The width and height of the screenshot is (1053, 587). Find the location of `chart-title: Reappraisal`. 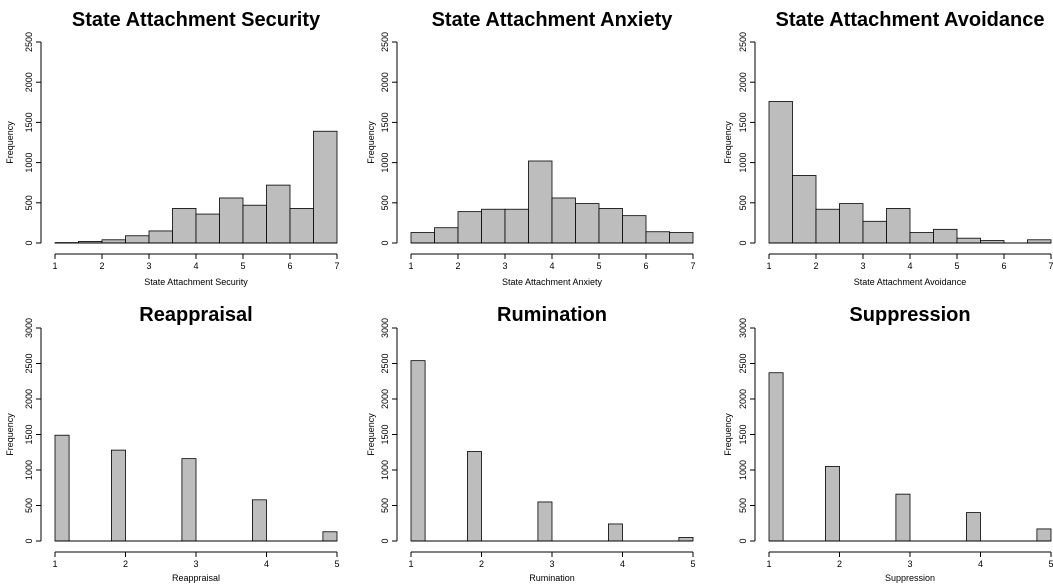

chart-title: Reappraisal is located at coordinates (195, 315).